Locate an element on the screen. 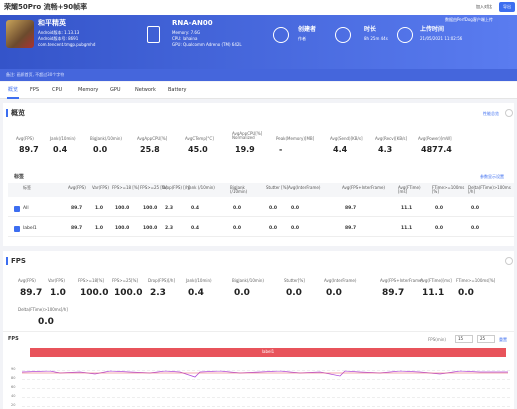 This screenshot has width=517, height=409. note: 备注: 画质首页, 不超过30个字符 is located at coordinates (35, 74).